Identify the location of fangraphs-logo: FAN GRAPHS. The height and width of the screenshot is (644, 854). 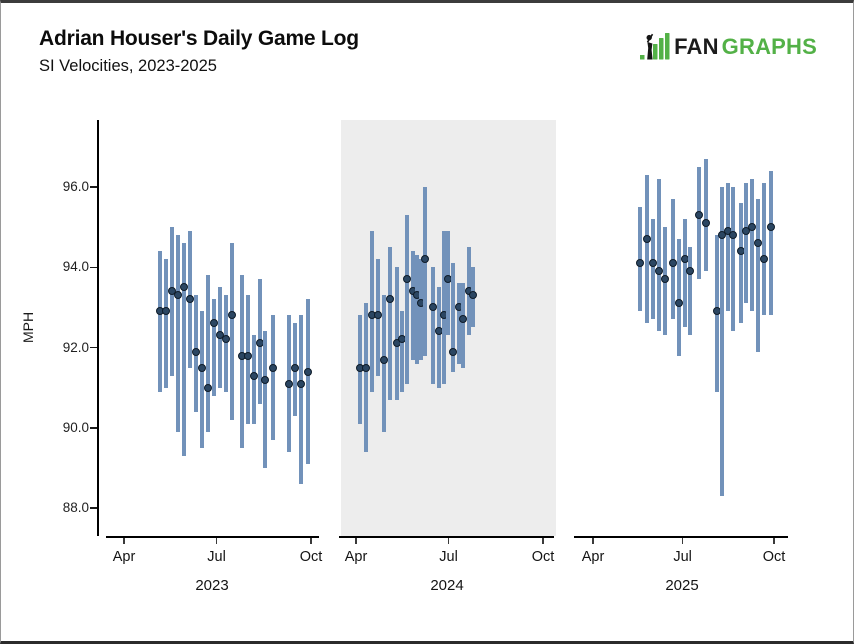
(728, 46).